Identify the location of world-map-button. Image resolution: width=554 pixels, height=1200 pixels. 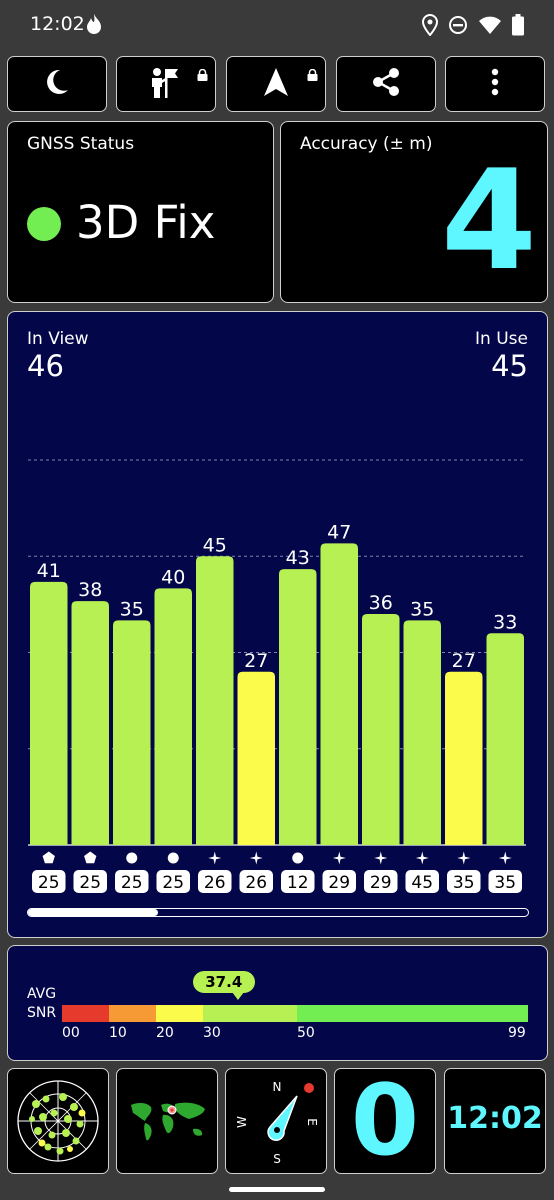
(167, 1121).